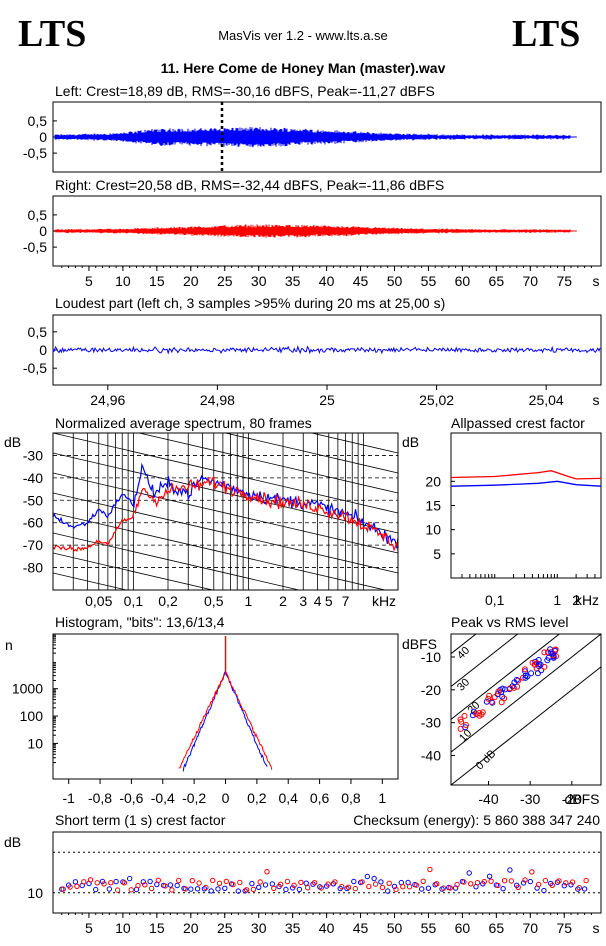 Image resolution: width=606 pixels, height=946 pixels. I want to click on spectrum-grid, so click(225, 511).